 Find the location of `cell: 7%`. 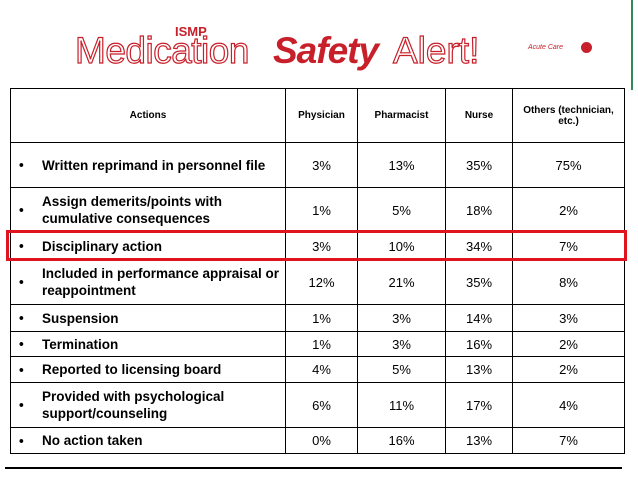

cell: 7% is located at coordinates (568, 440).